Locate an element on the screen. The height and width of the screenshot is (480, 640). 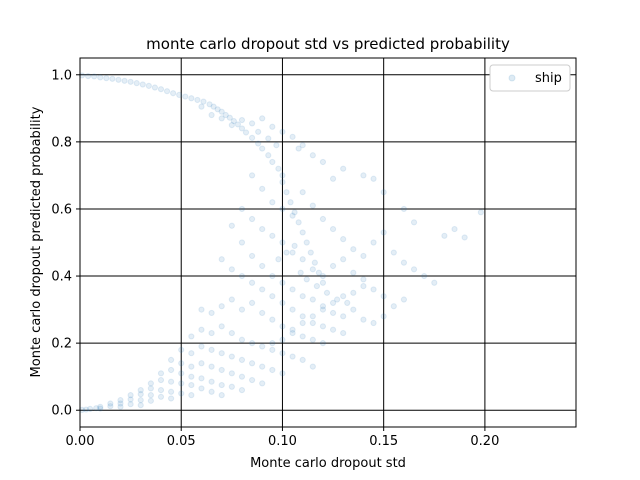
x-tick-label: 0.15 is located at coordinates (383, 441).